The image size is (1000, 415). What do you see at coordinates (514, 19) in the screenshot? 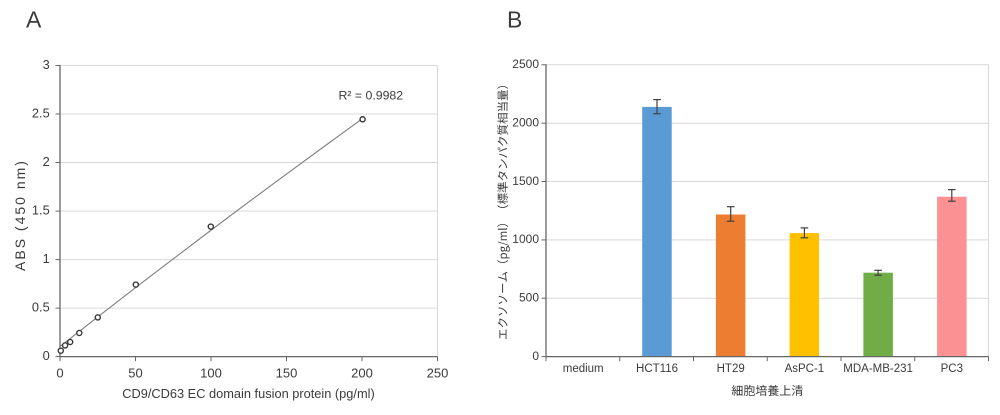
I see `svg-text: B` at bounding box center [514, 19].